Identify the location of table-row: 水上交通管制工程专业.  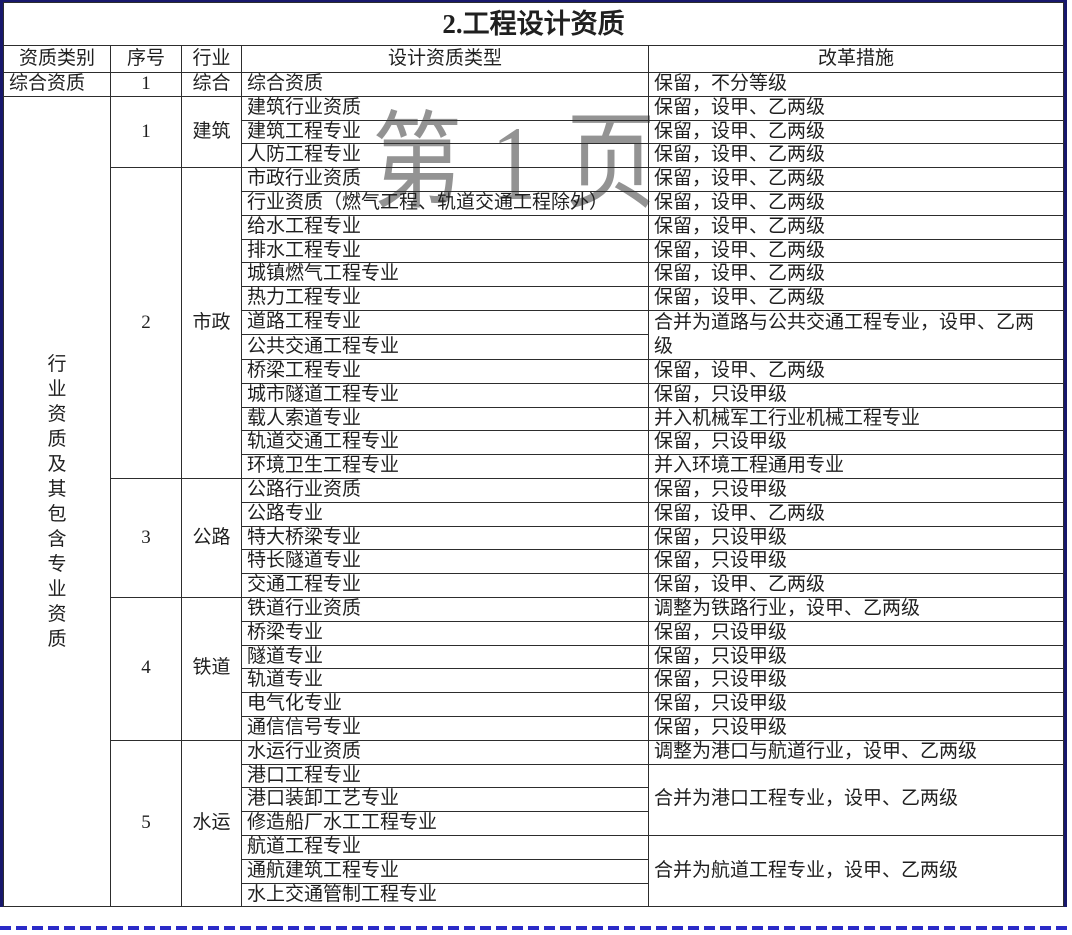
(534, 895).